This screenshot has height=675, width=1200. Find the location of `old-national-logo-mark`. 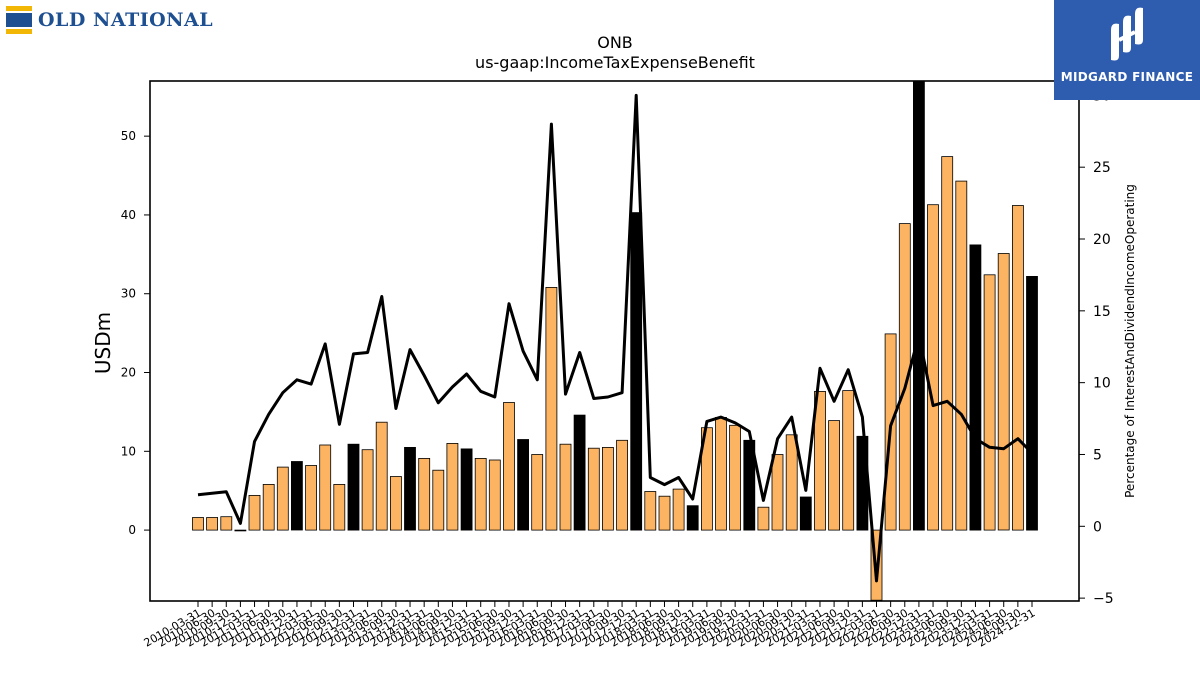

old-national-logo-mark is located at coordinates (19, 20).